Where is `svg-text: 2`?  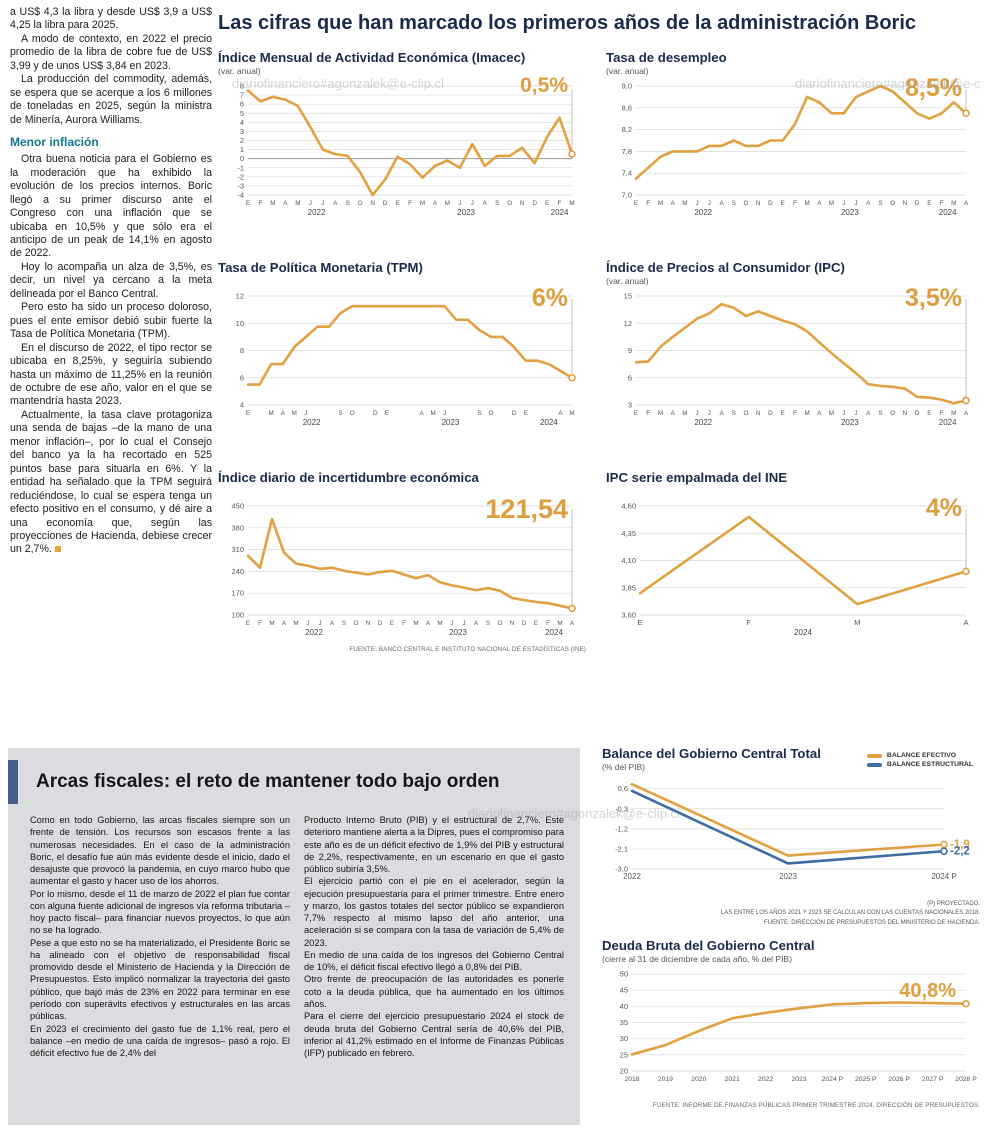 svg-text: 2 is located at coordinates (242, 140).